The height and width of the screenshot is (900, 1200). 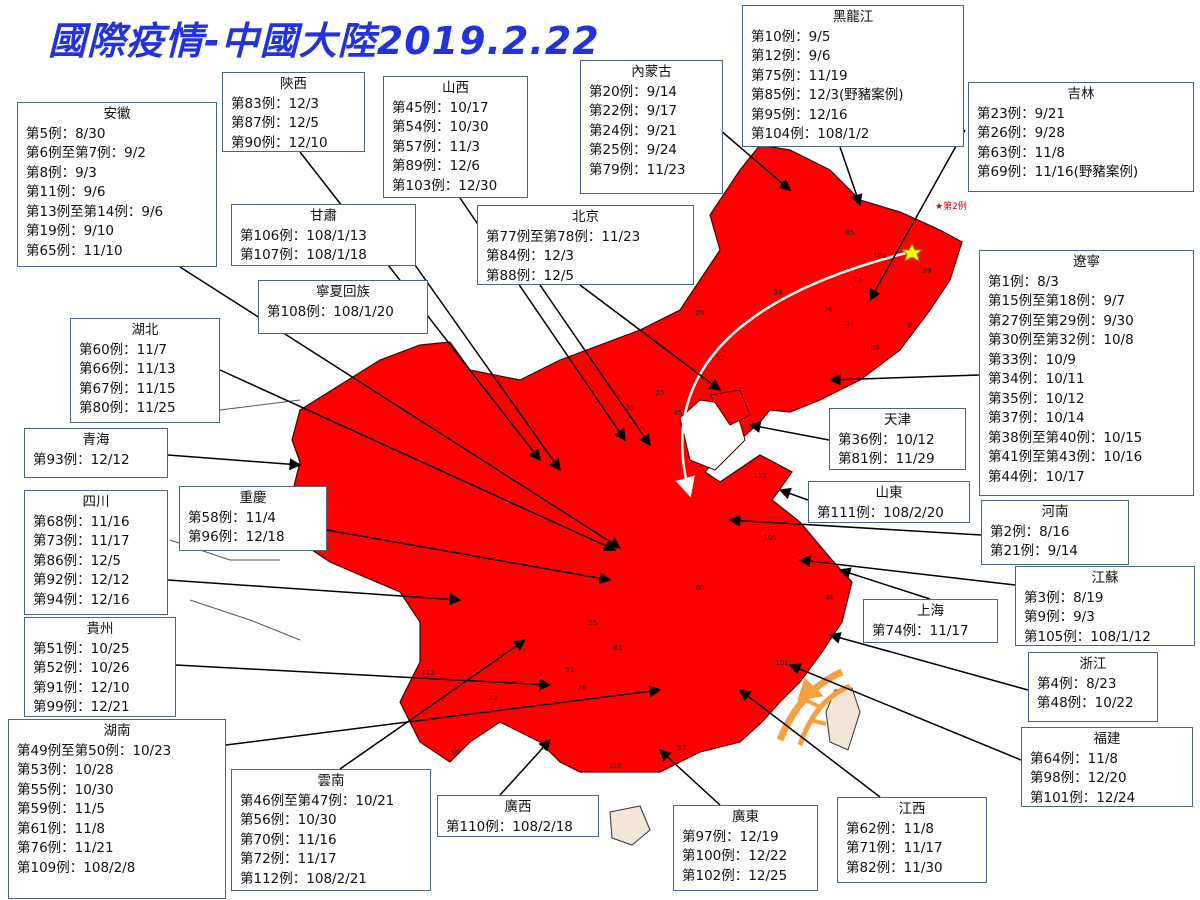 What do you see at coordinates (117, 731) in the screenshot?
I see `box-title: 湖南` at bounding box center [117, 731].